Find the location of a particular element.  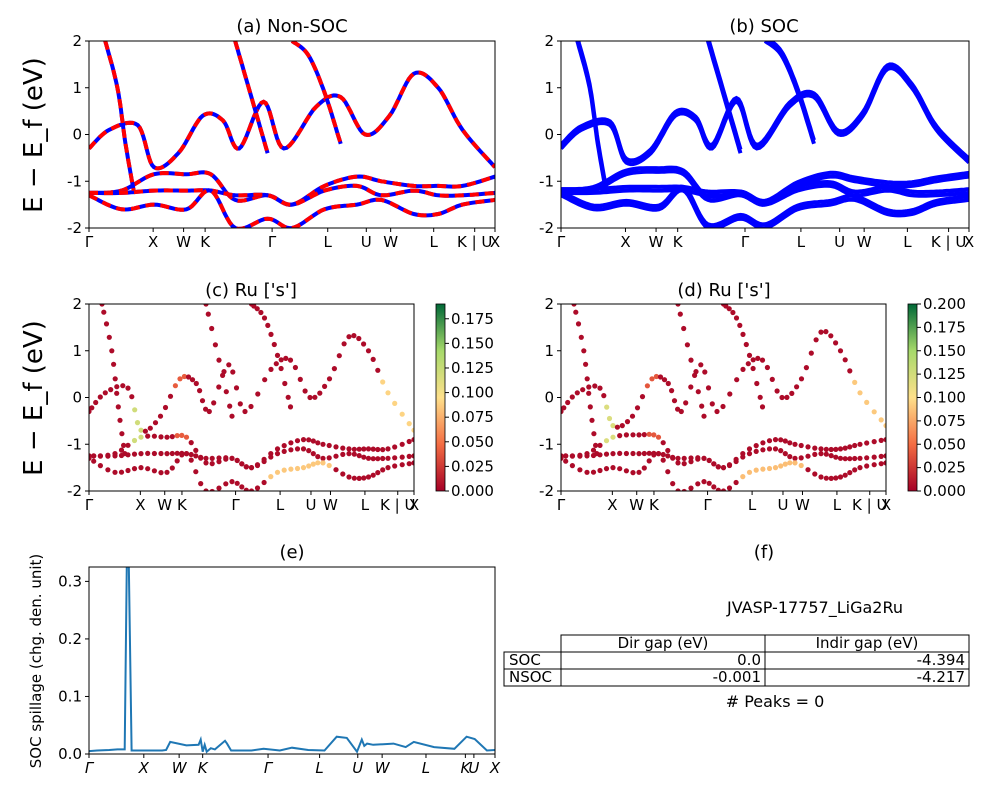

panel-e-ytick-label: 0.1 is located at coordinates (70, 696).